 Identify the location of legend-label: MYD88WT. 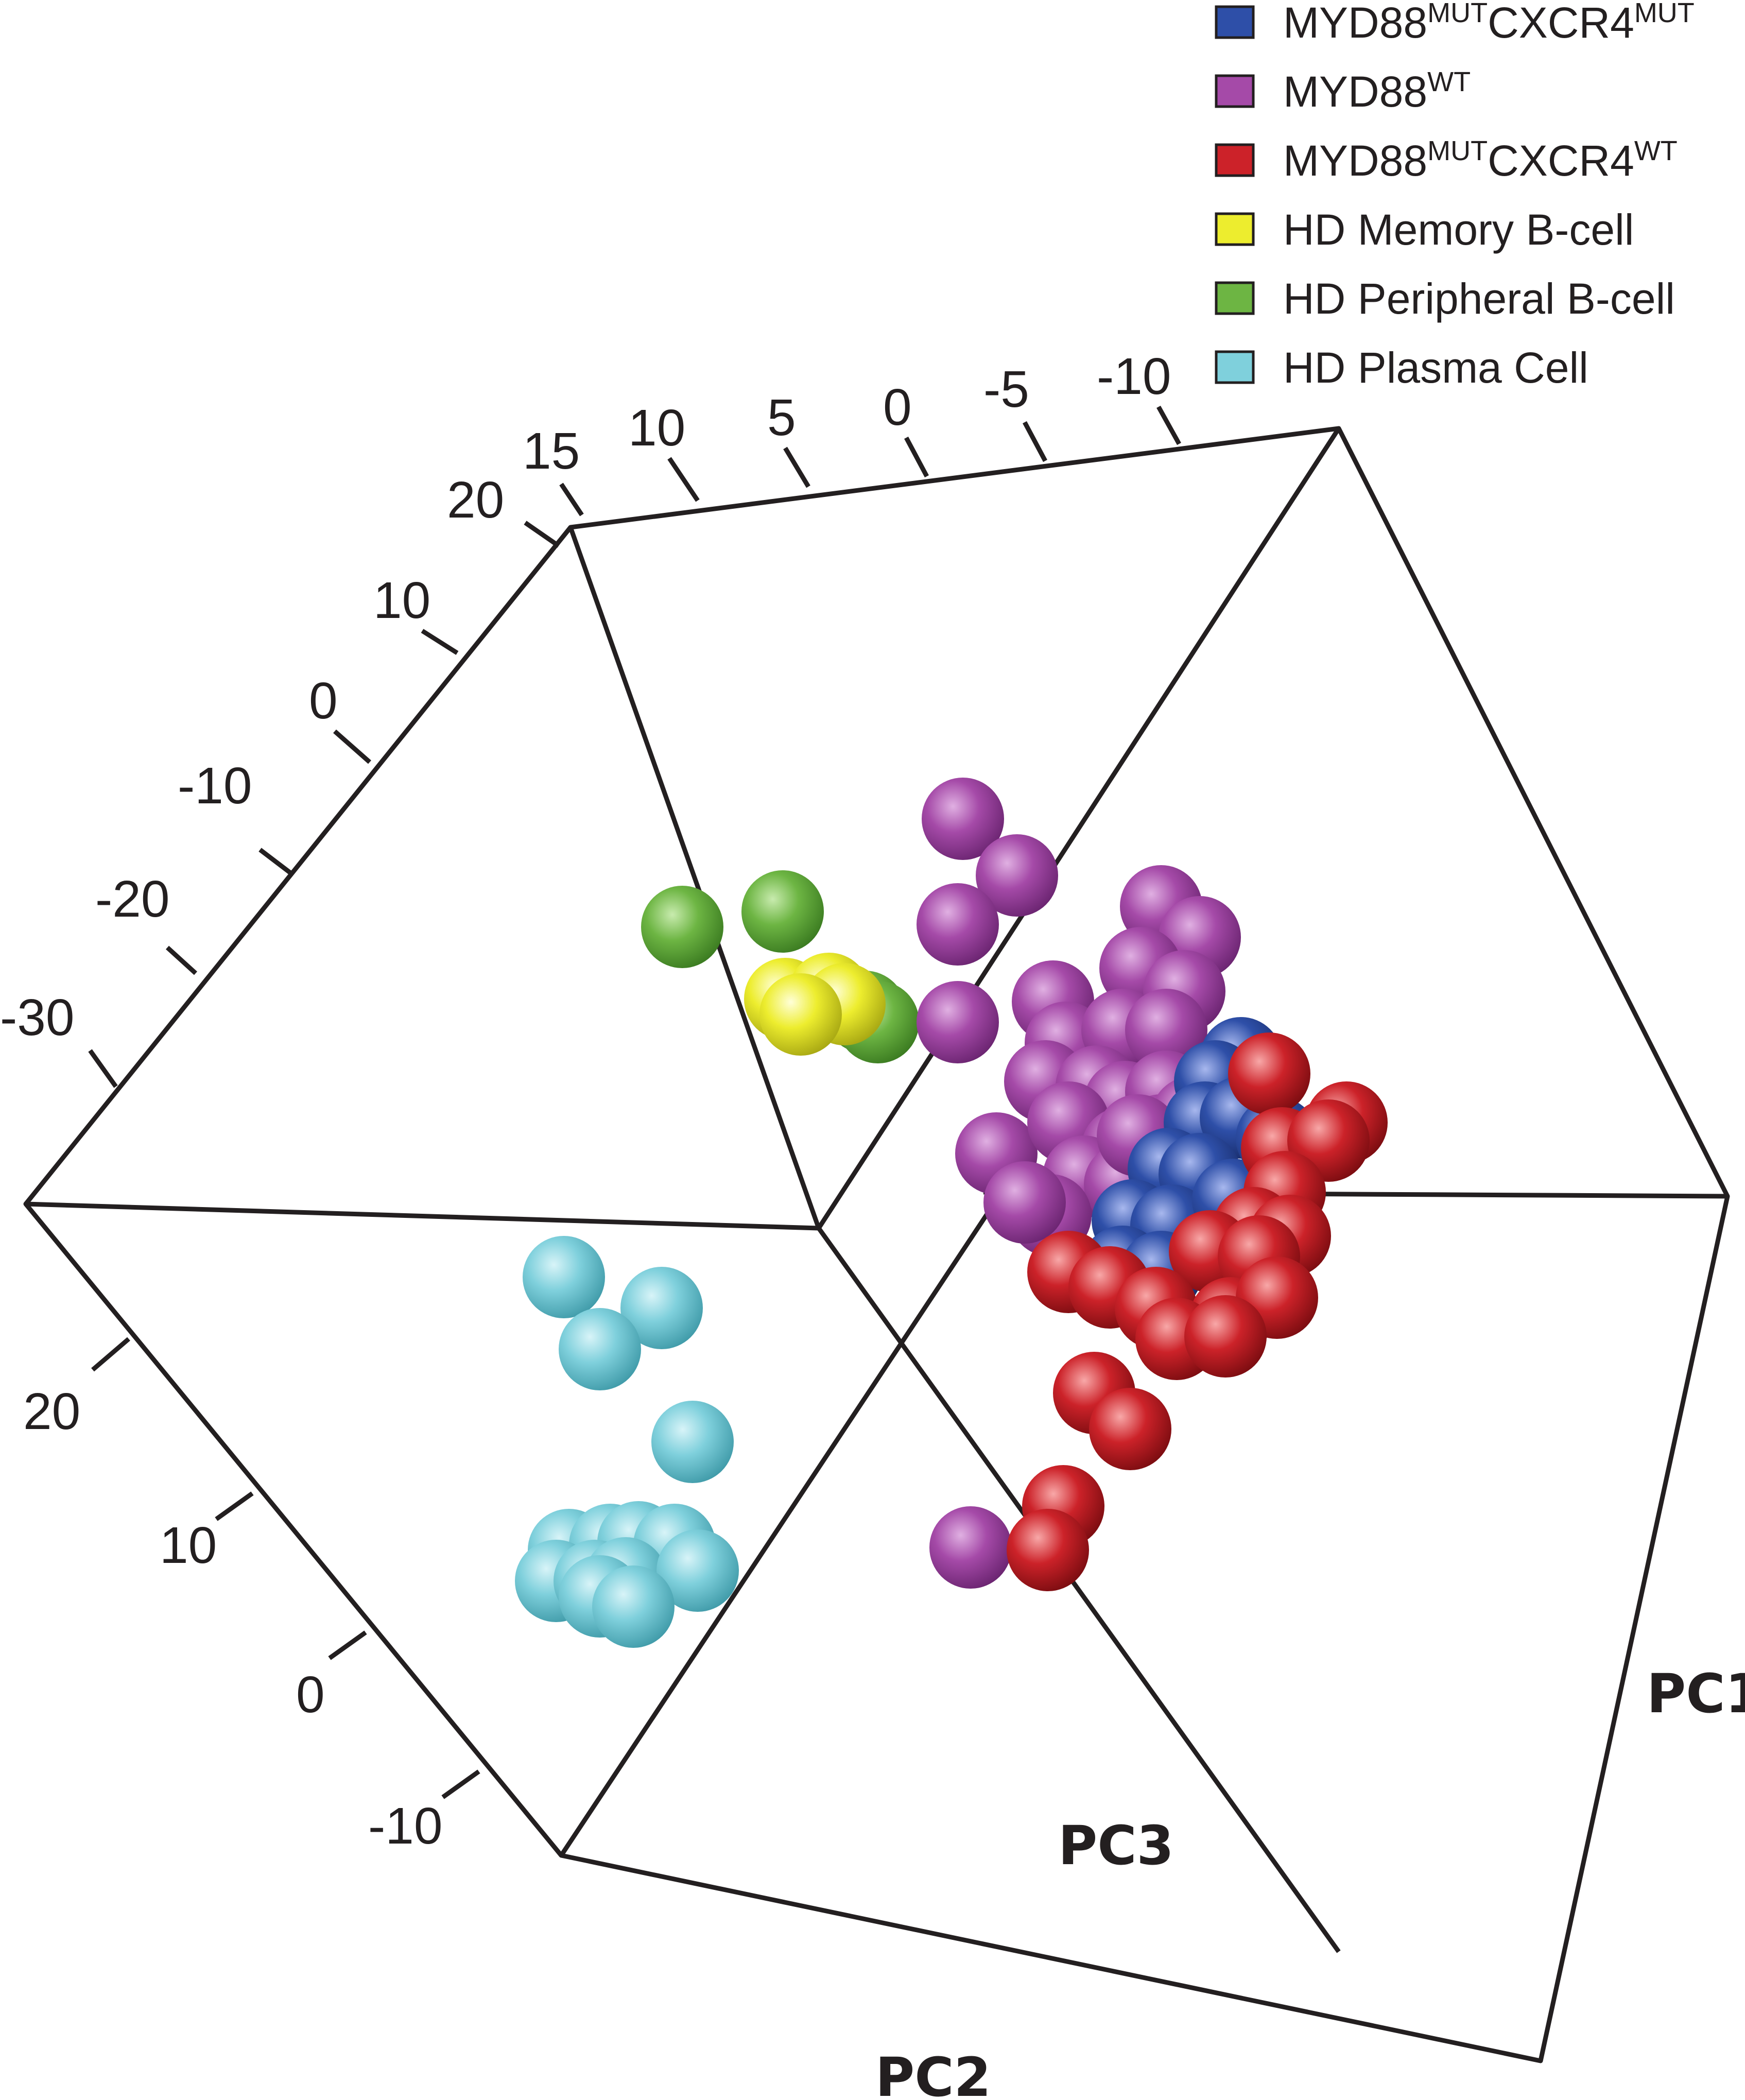
(1377, 91).